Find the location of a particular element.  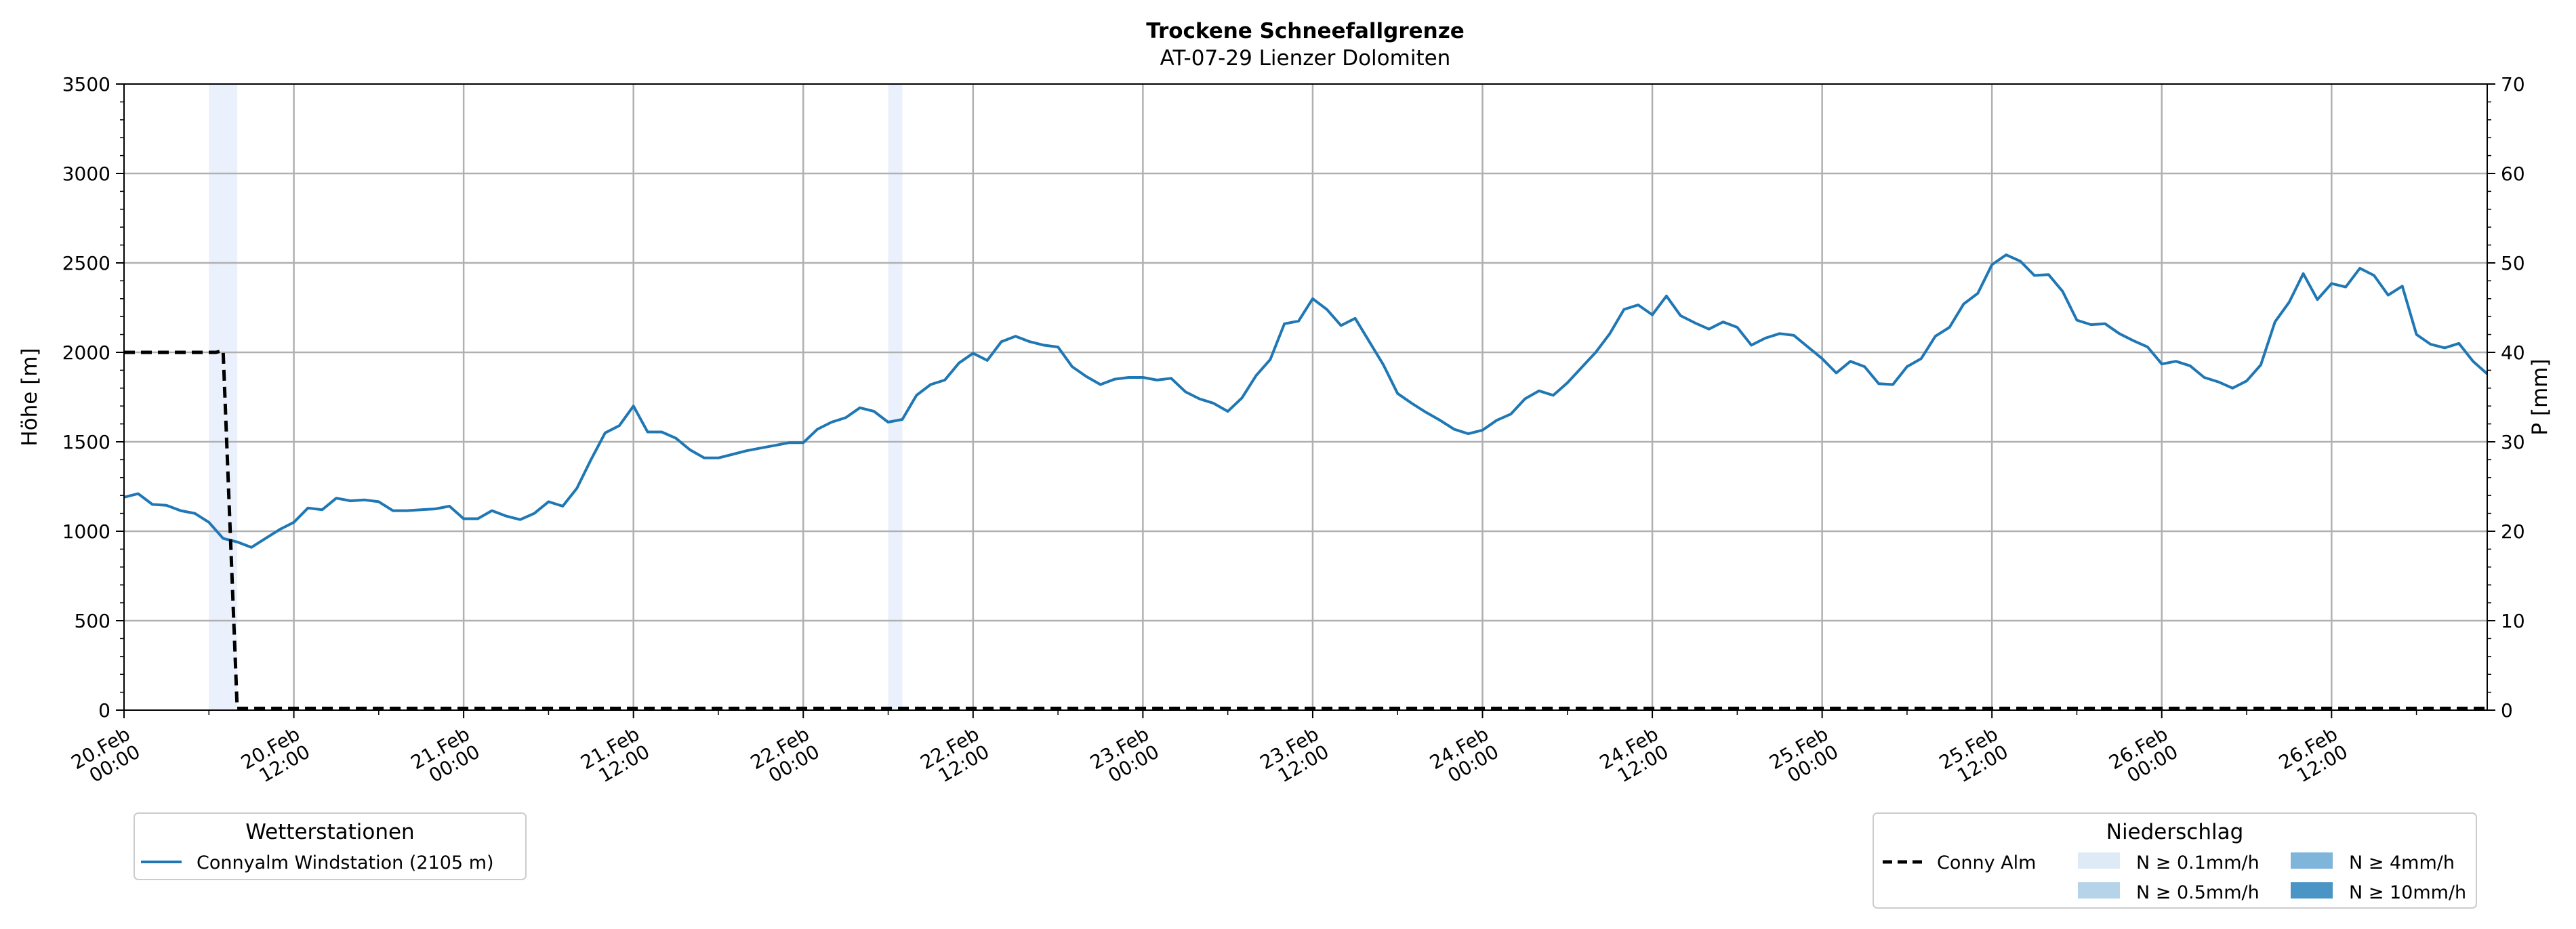

y-tick-label-5: 2500 is located at coordinates (86, 263).